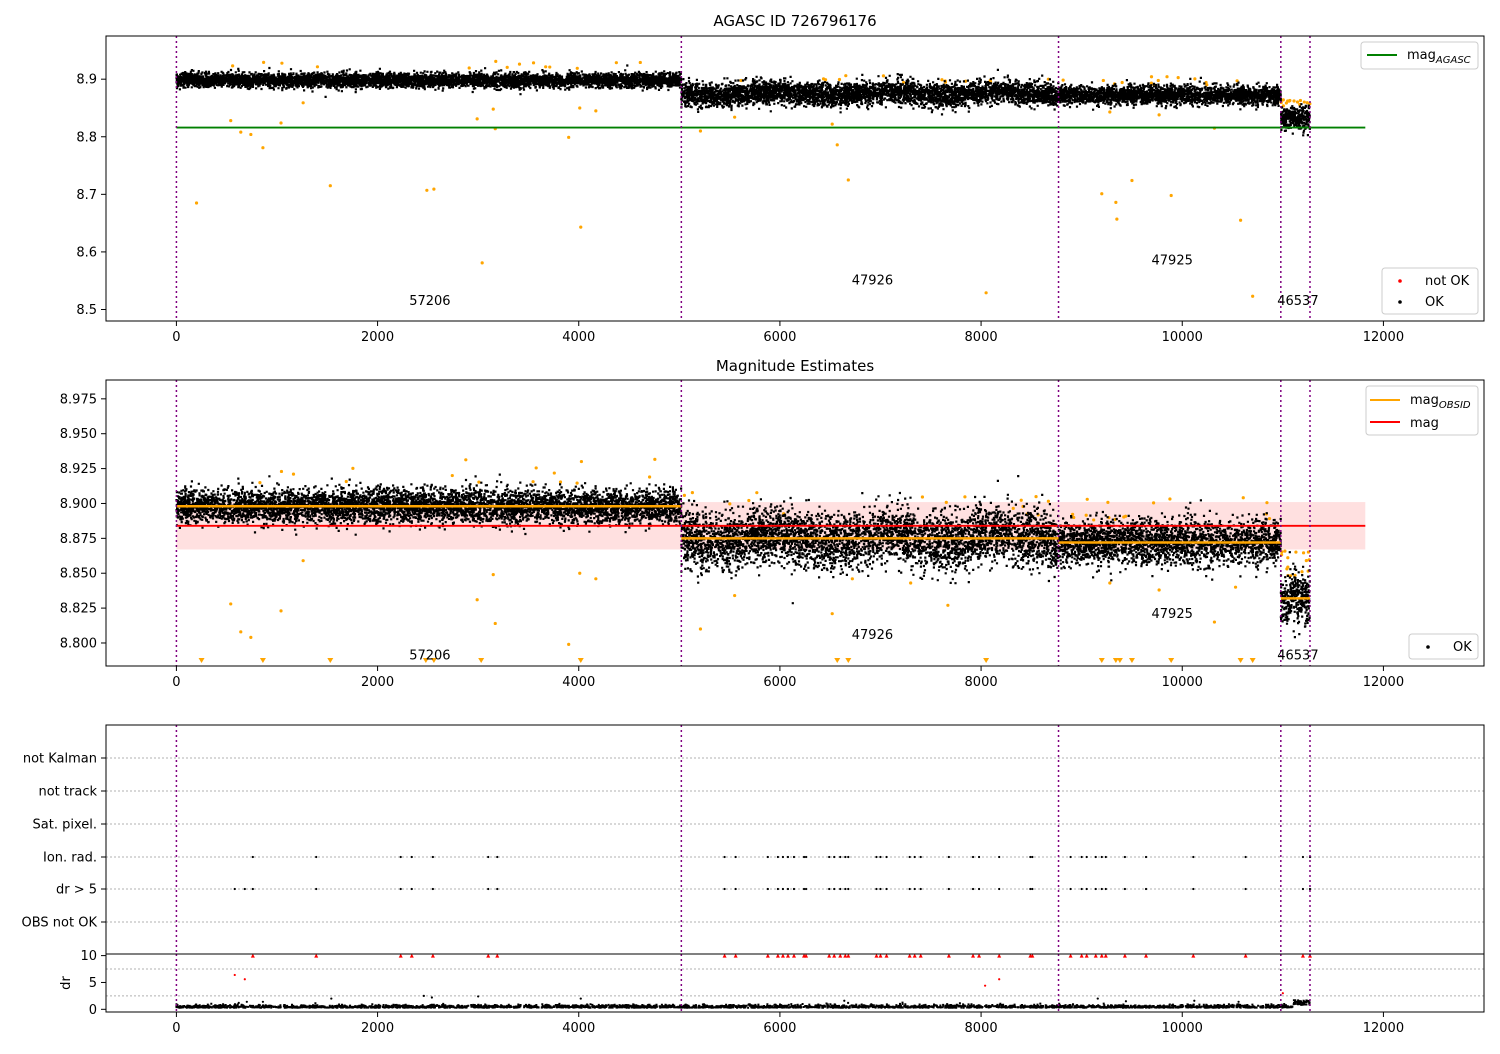 Image resolution: width=1500 pixels, height=1054 pixels. I want to click on dr-ticks: 0 2000 4000 6000 8000 10000 12000 0 5 10, so click(742, 992).